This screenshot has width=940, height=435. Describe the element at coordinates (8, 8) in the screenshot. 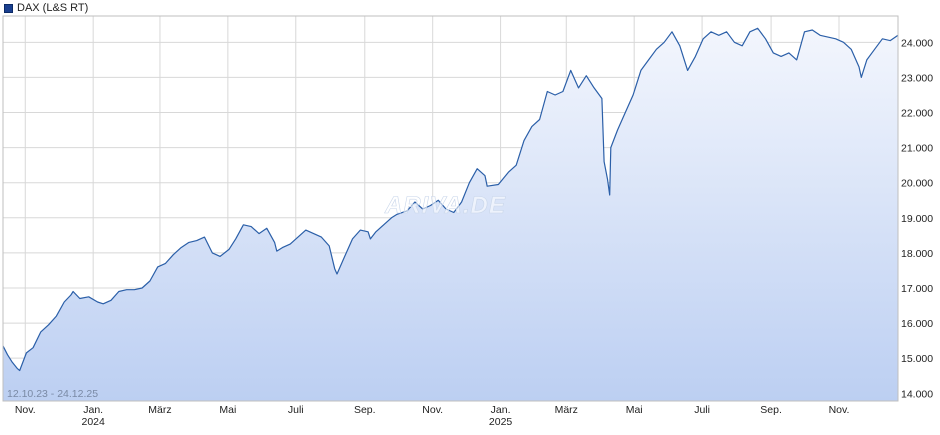

I see `legend-swatch` at that location.